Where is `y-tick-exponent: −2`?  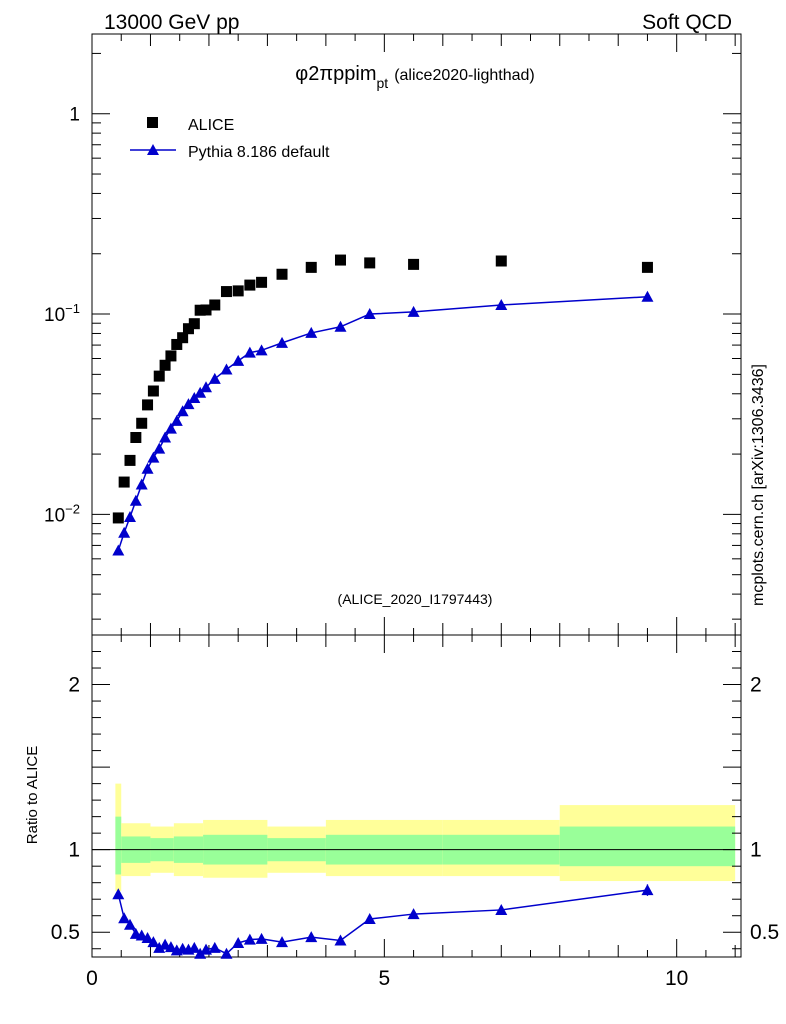
y-tick-exponent: −2 is located at coordinates (72, 508).